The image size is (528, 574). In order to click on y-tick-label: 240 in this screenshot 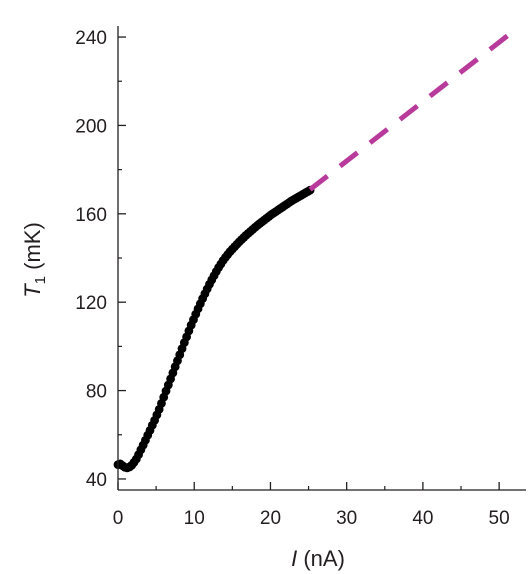, I will do `click(91, 38)`.